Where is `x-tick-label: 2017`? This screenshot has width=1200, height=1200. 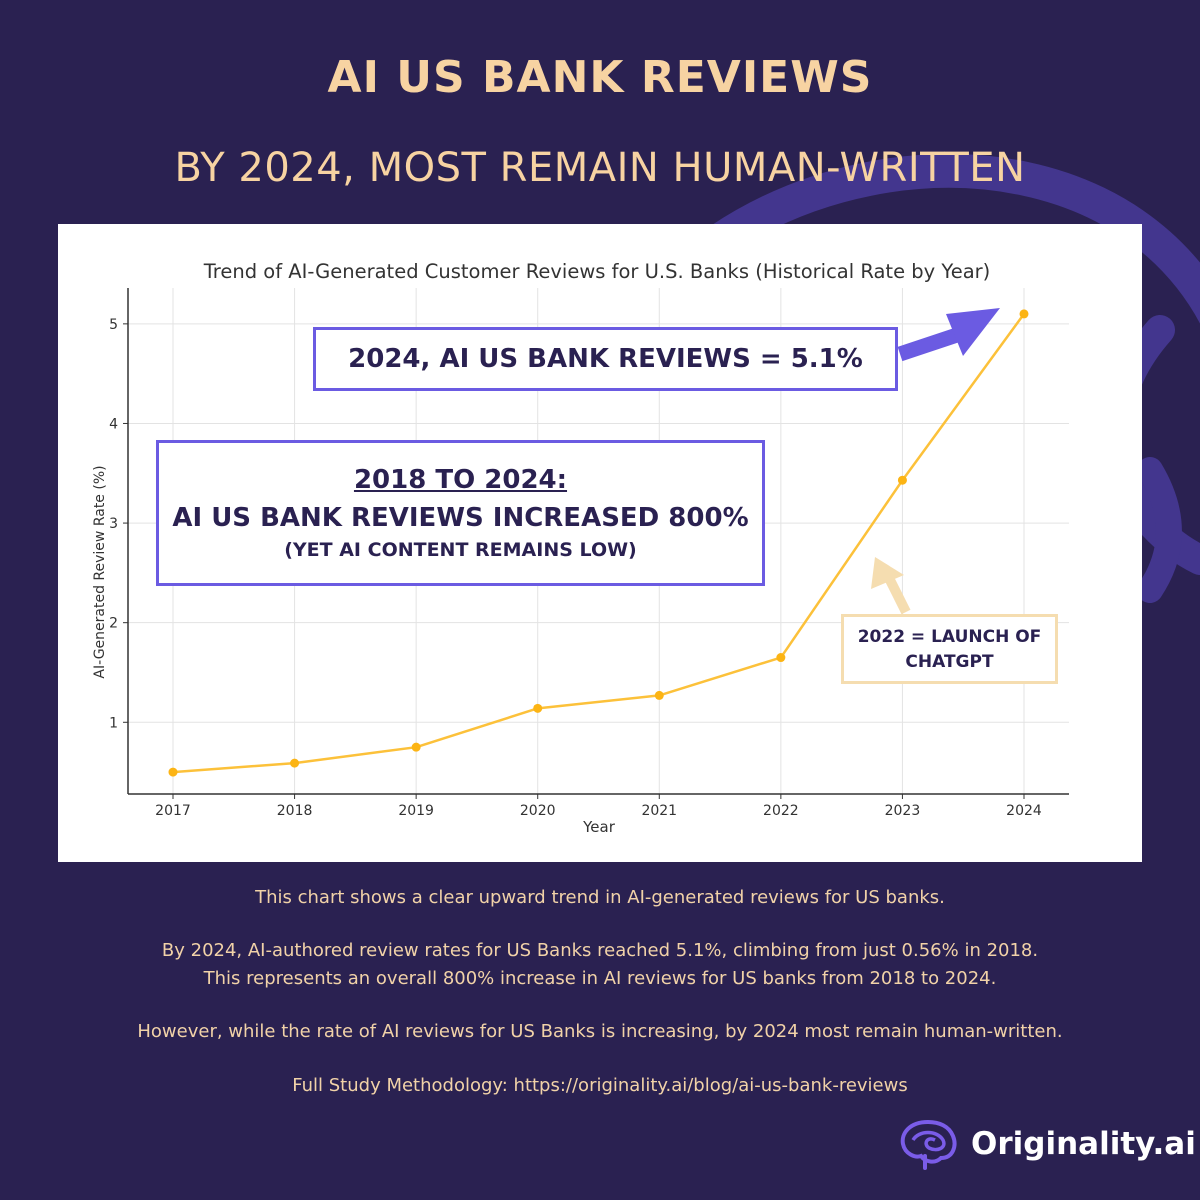
x-tick-label: 2017 is located at coordinates (173, 811).